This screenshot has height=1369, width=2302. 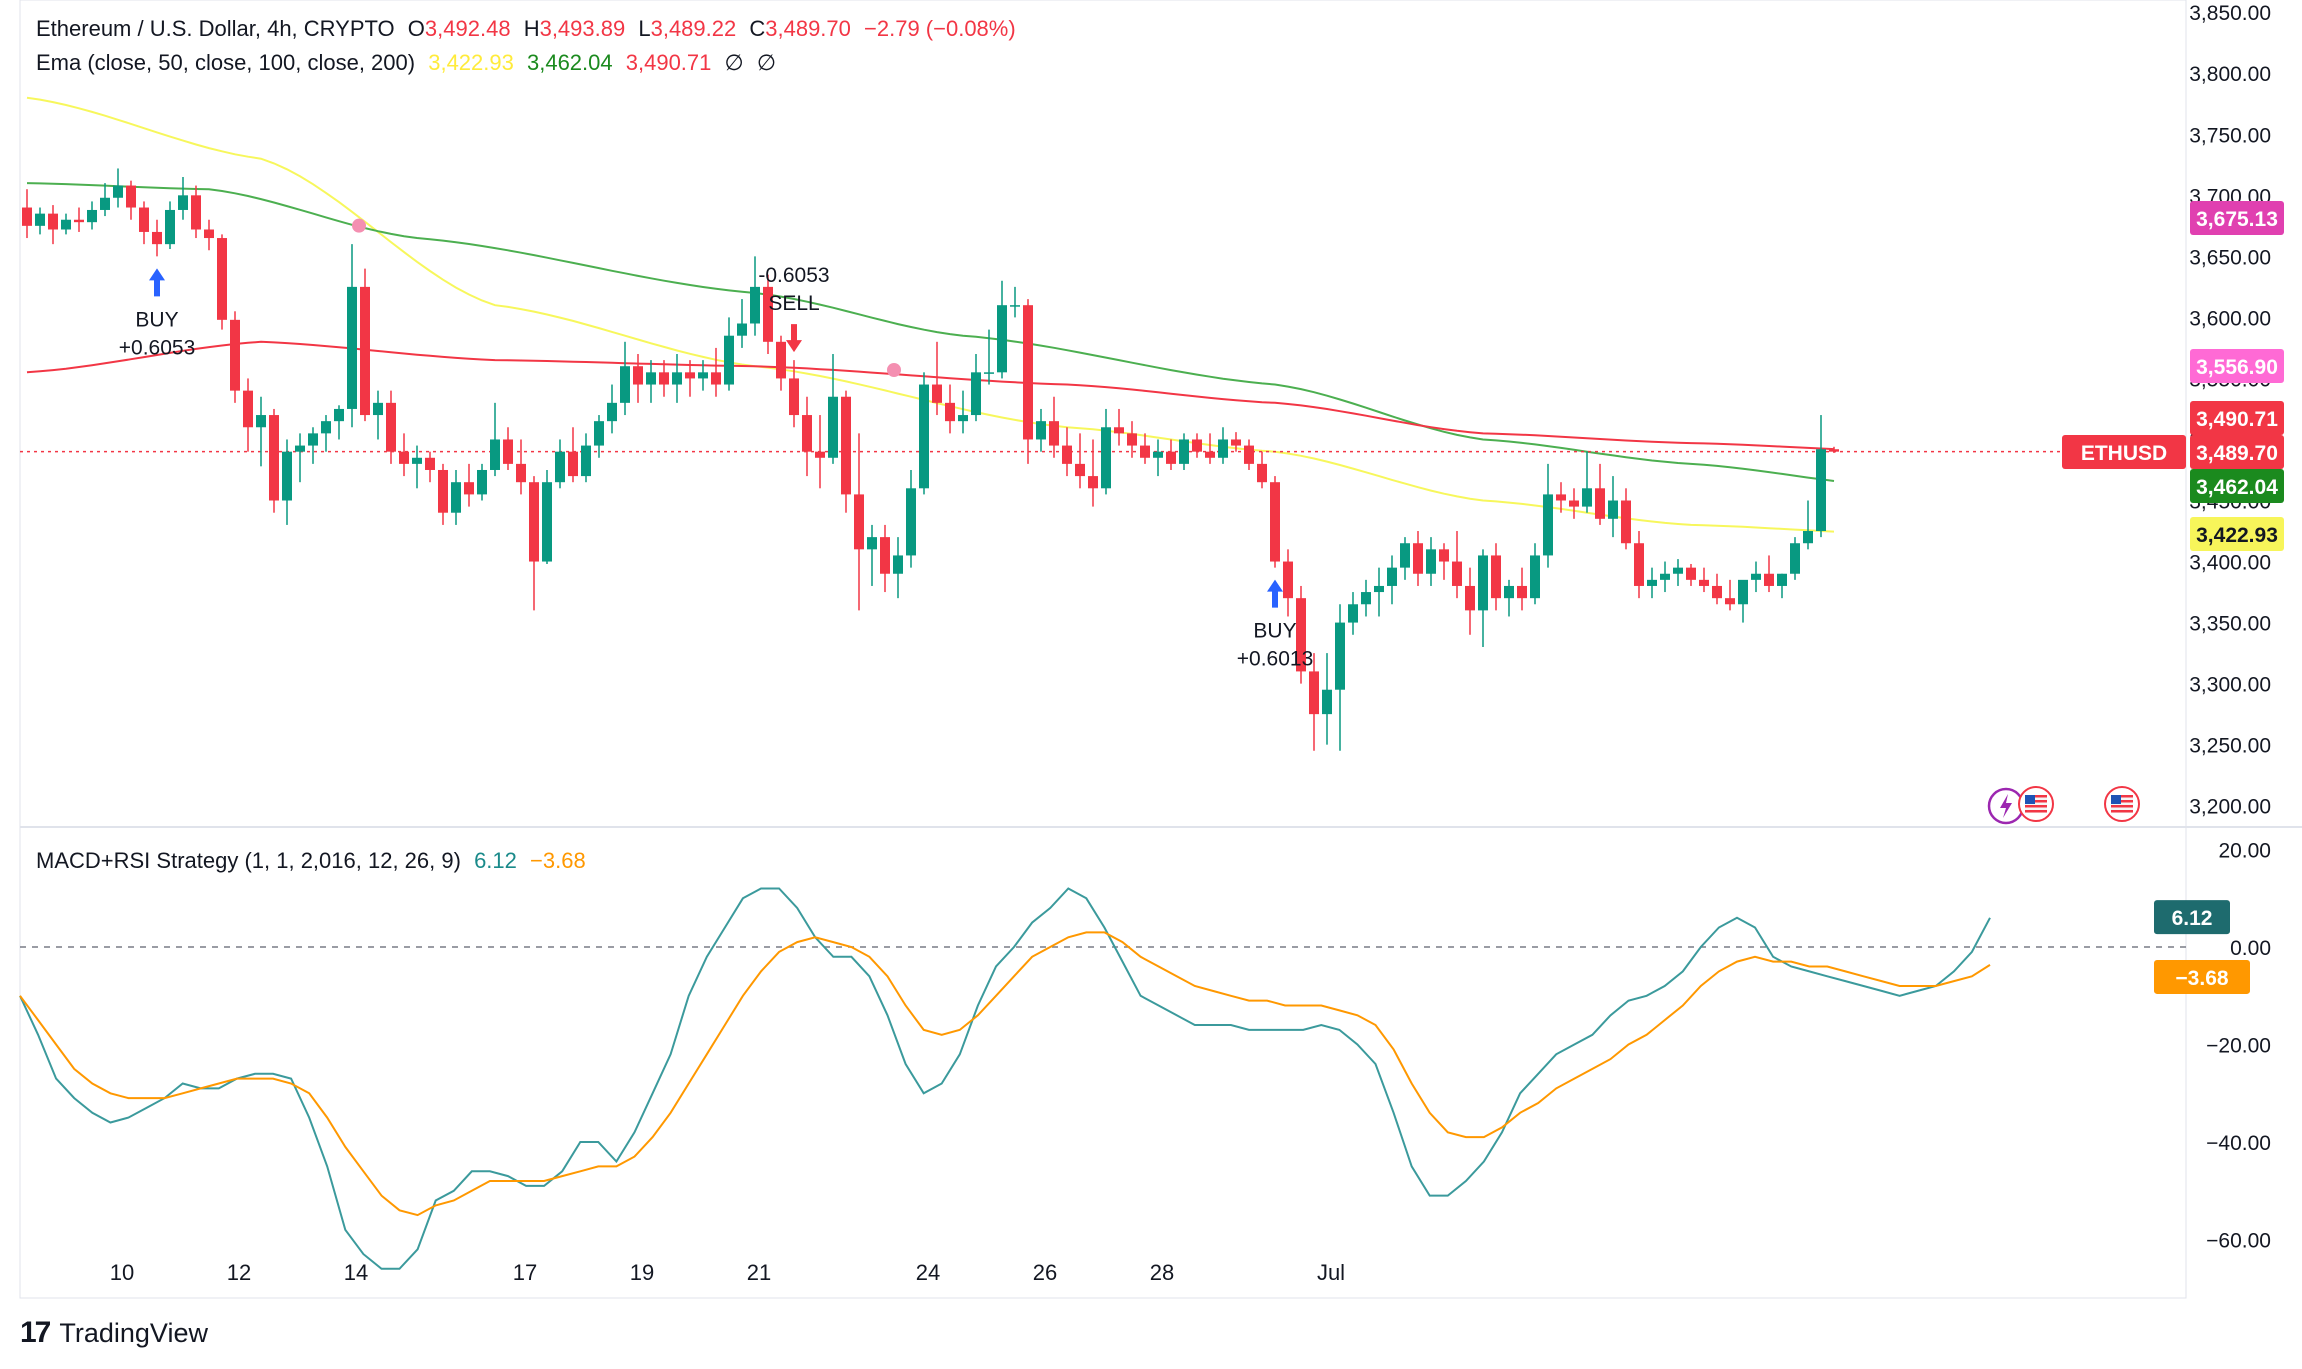 What do you see at coordinates (734, 62) in the screenshot?
I see `ema-empty-1: ∅` at bounding box center [734, 62].